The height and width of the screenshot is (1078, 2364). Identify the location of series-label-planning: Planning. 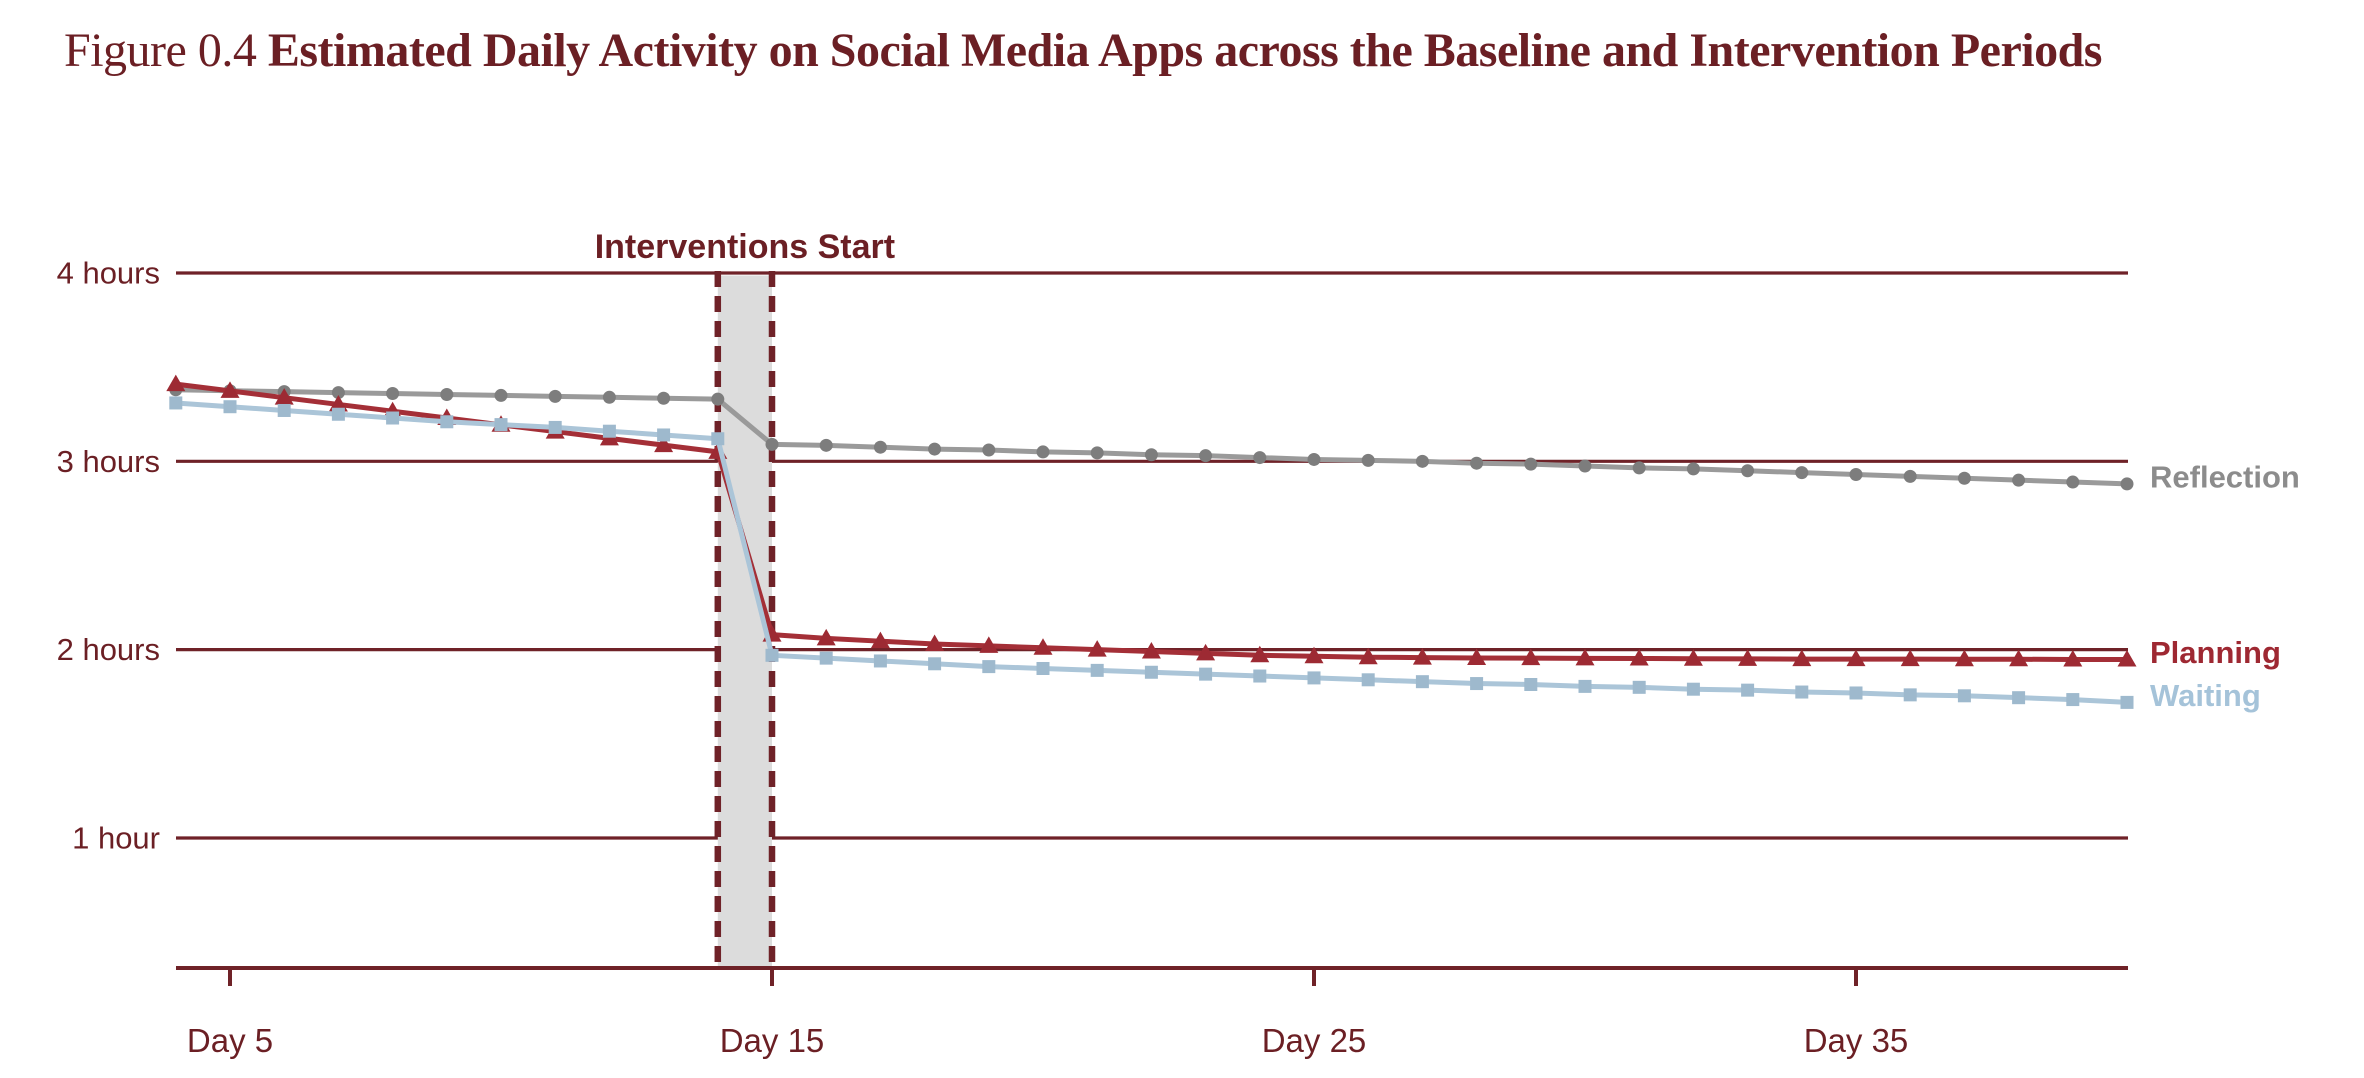
(2215, 652).